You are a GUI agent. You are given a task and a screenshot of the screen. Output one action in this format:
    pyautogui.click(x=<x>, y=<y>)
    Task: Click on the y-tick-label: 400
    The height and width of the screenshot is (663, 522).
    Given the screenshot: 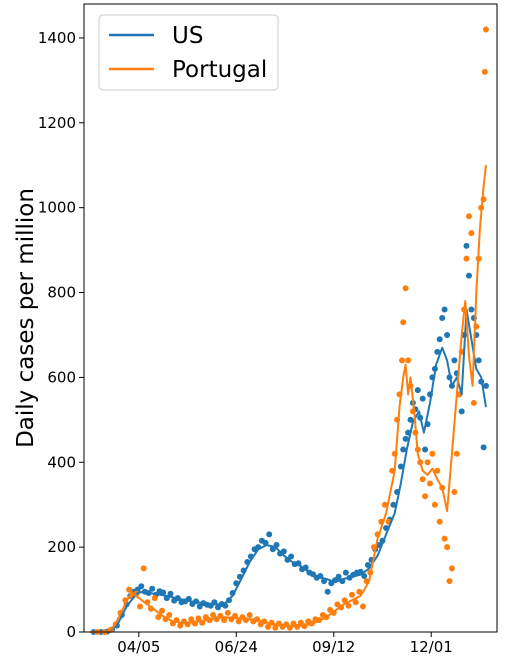 What is the action you would take?
    pyautogui.click(x=61, y=462)
    